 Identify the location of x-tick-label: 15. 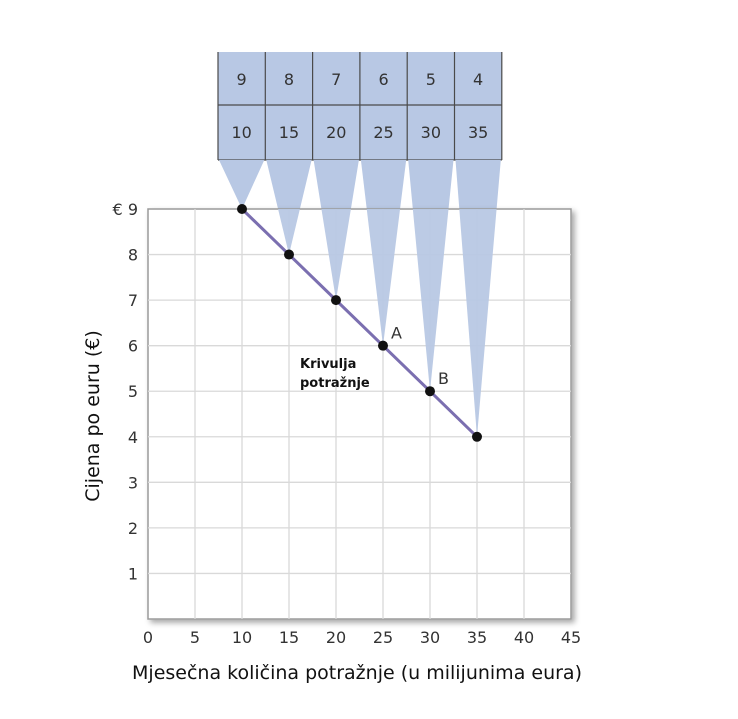
(289, 637).